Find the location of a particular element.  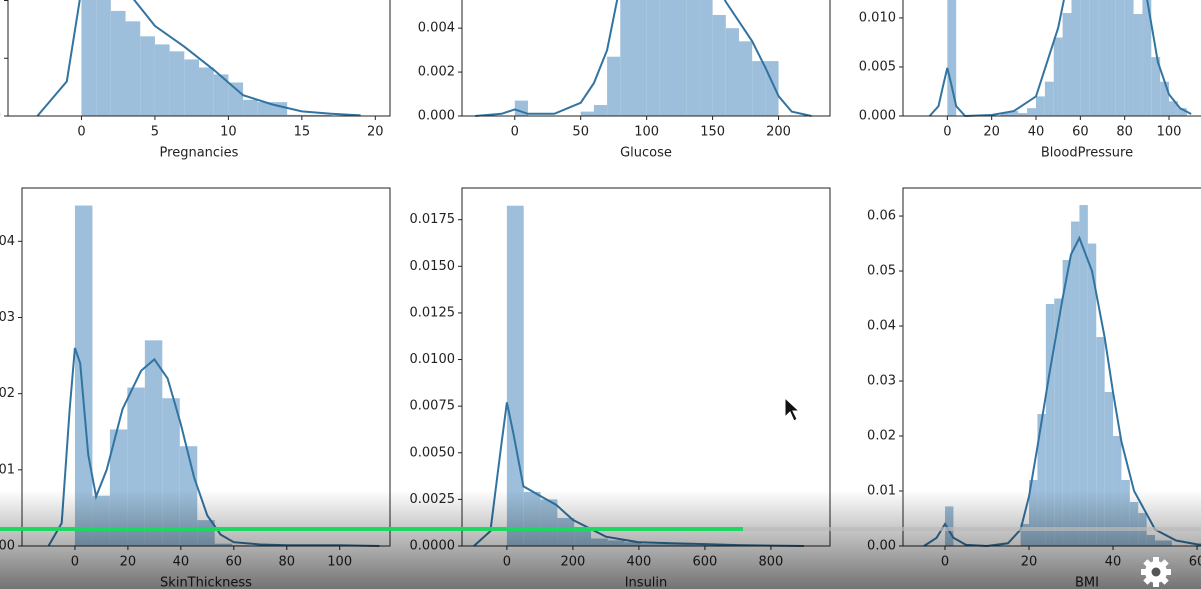

x-tick-label: 10 is located at coordinates (228, 132).